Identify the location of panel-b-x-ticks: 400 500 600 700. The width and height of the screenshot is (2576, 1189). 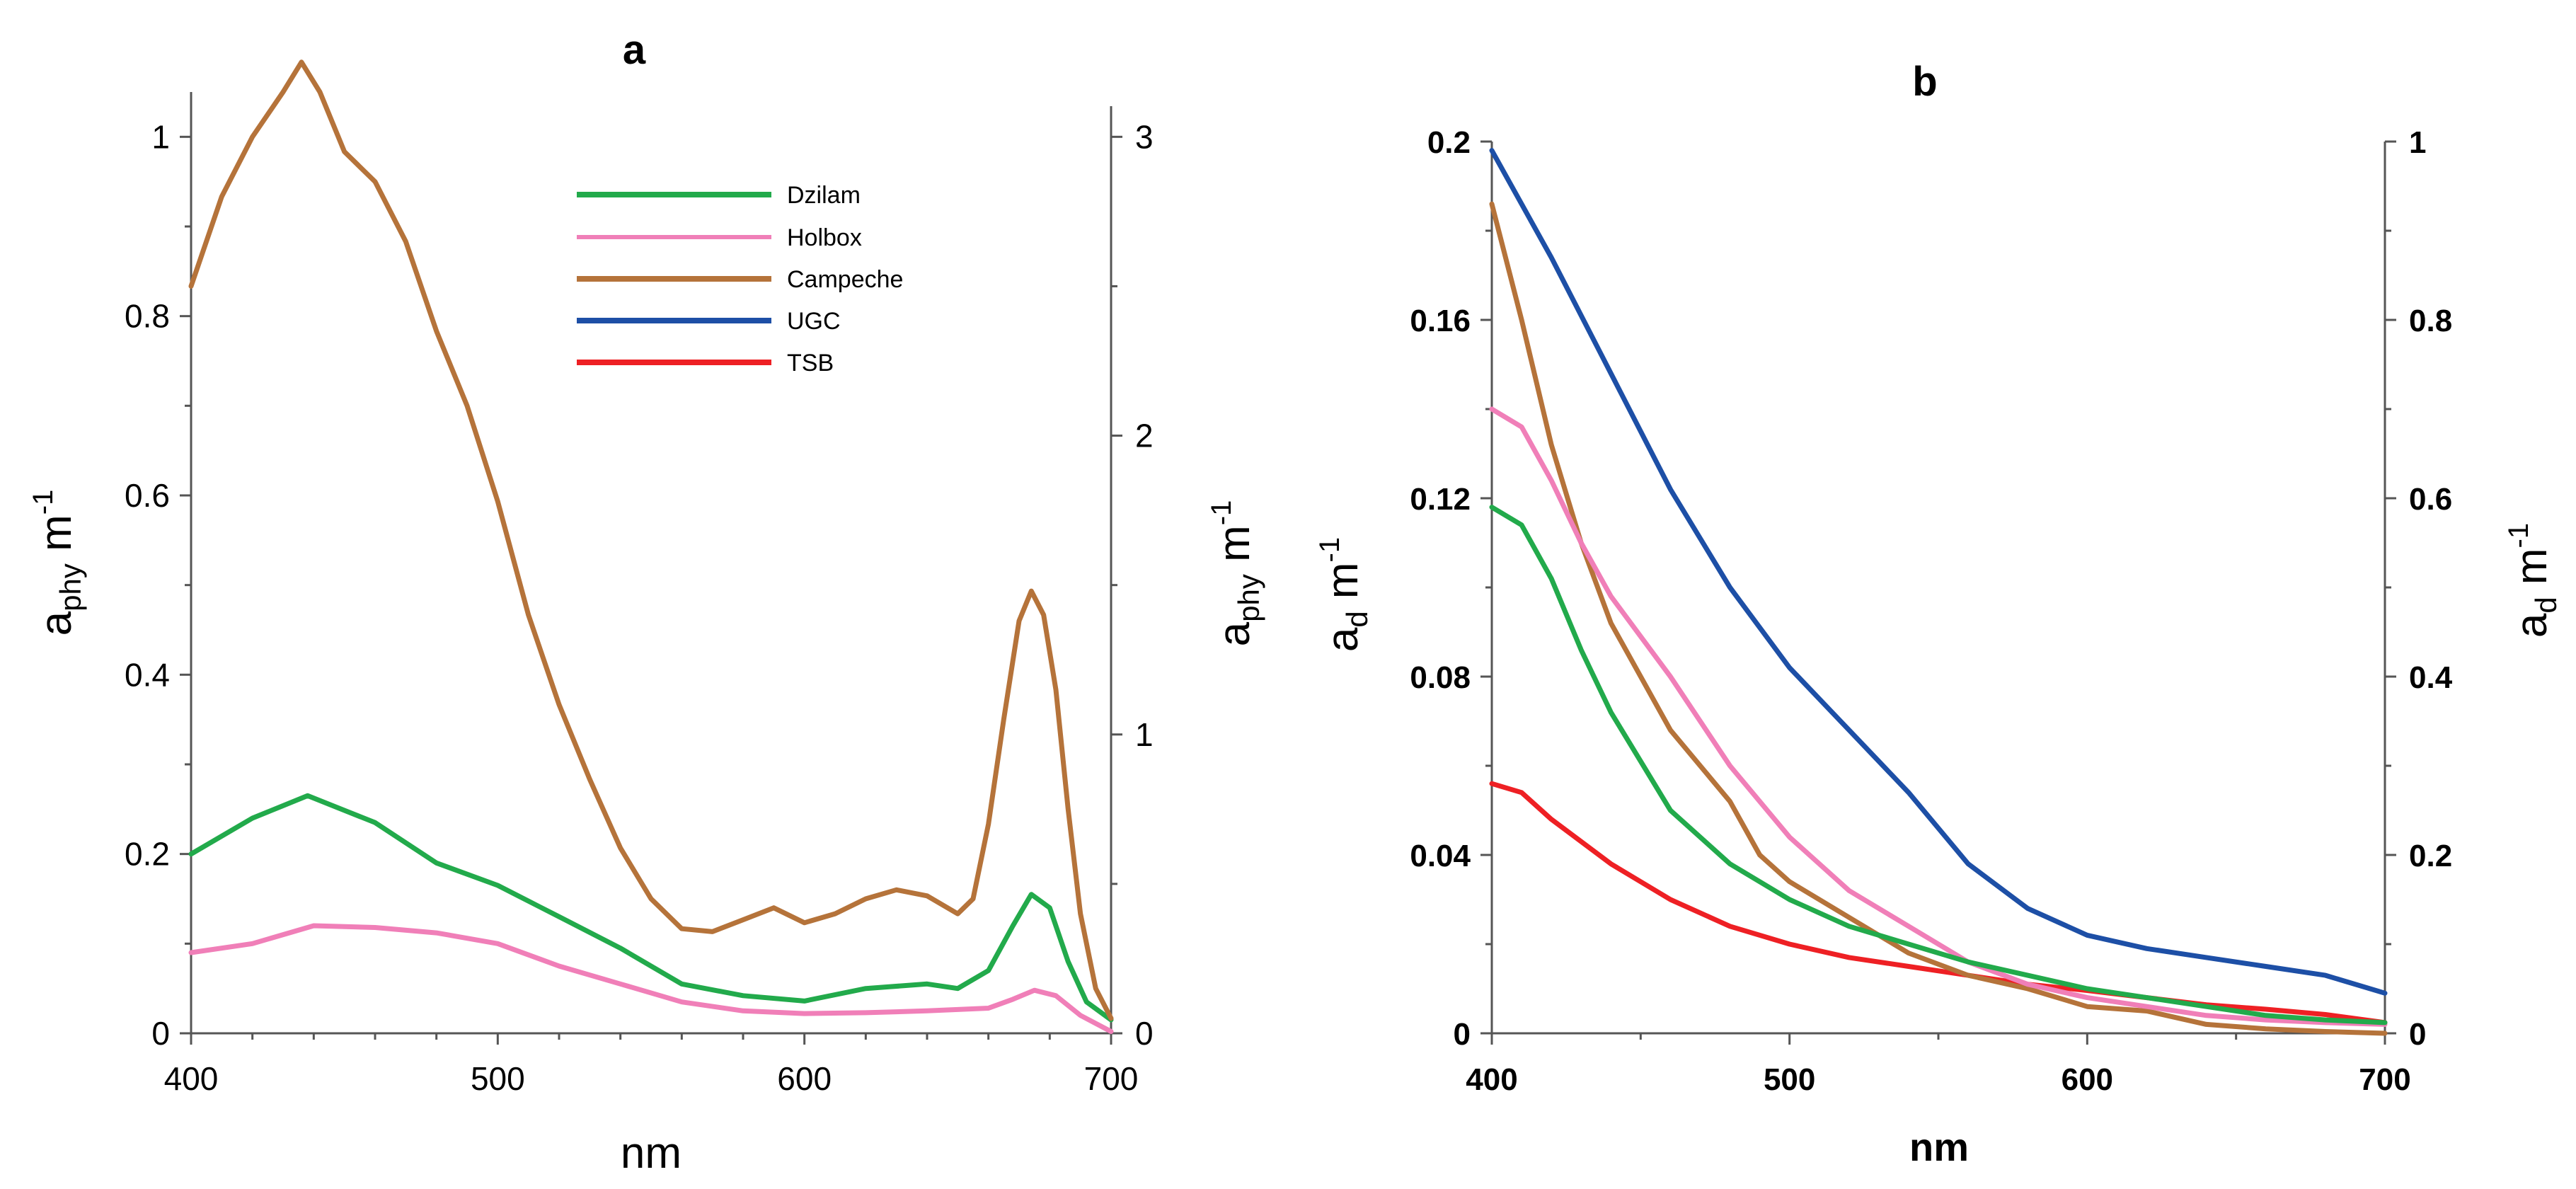
(1939, 1065).